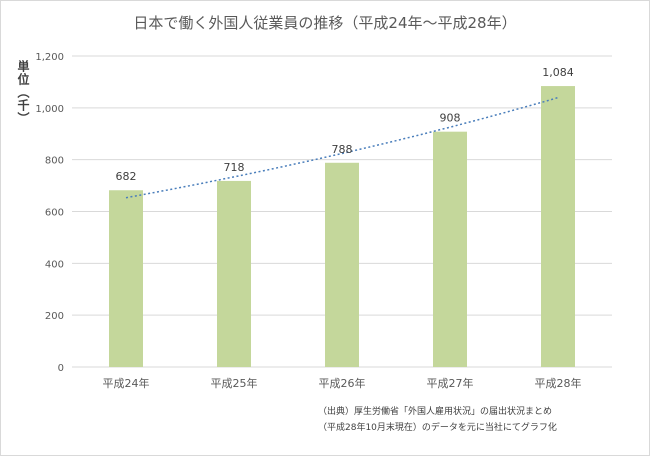 The image size is (650, 456). What do you see at coordinates (126, 176) in the screenshot?
I see `data-label: 682` at bounding box center [126, 176].